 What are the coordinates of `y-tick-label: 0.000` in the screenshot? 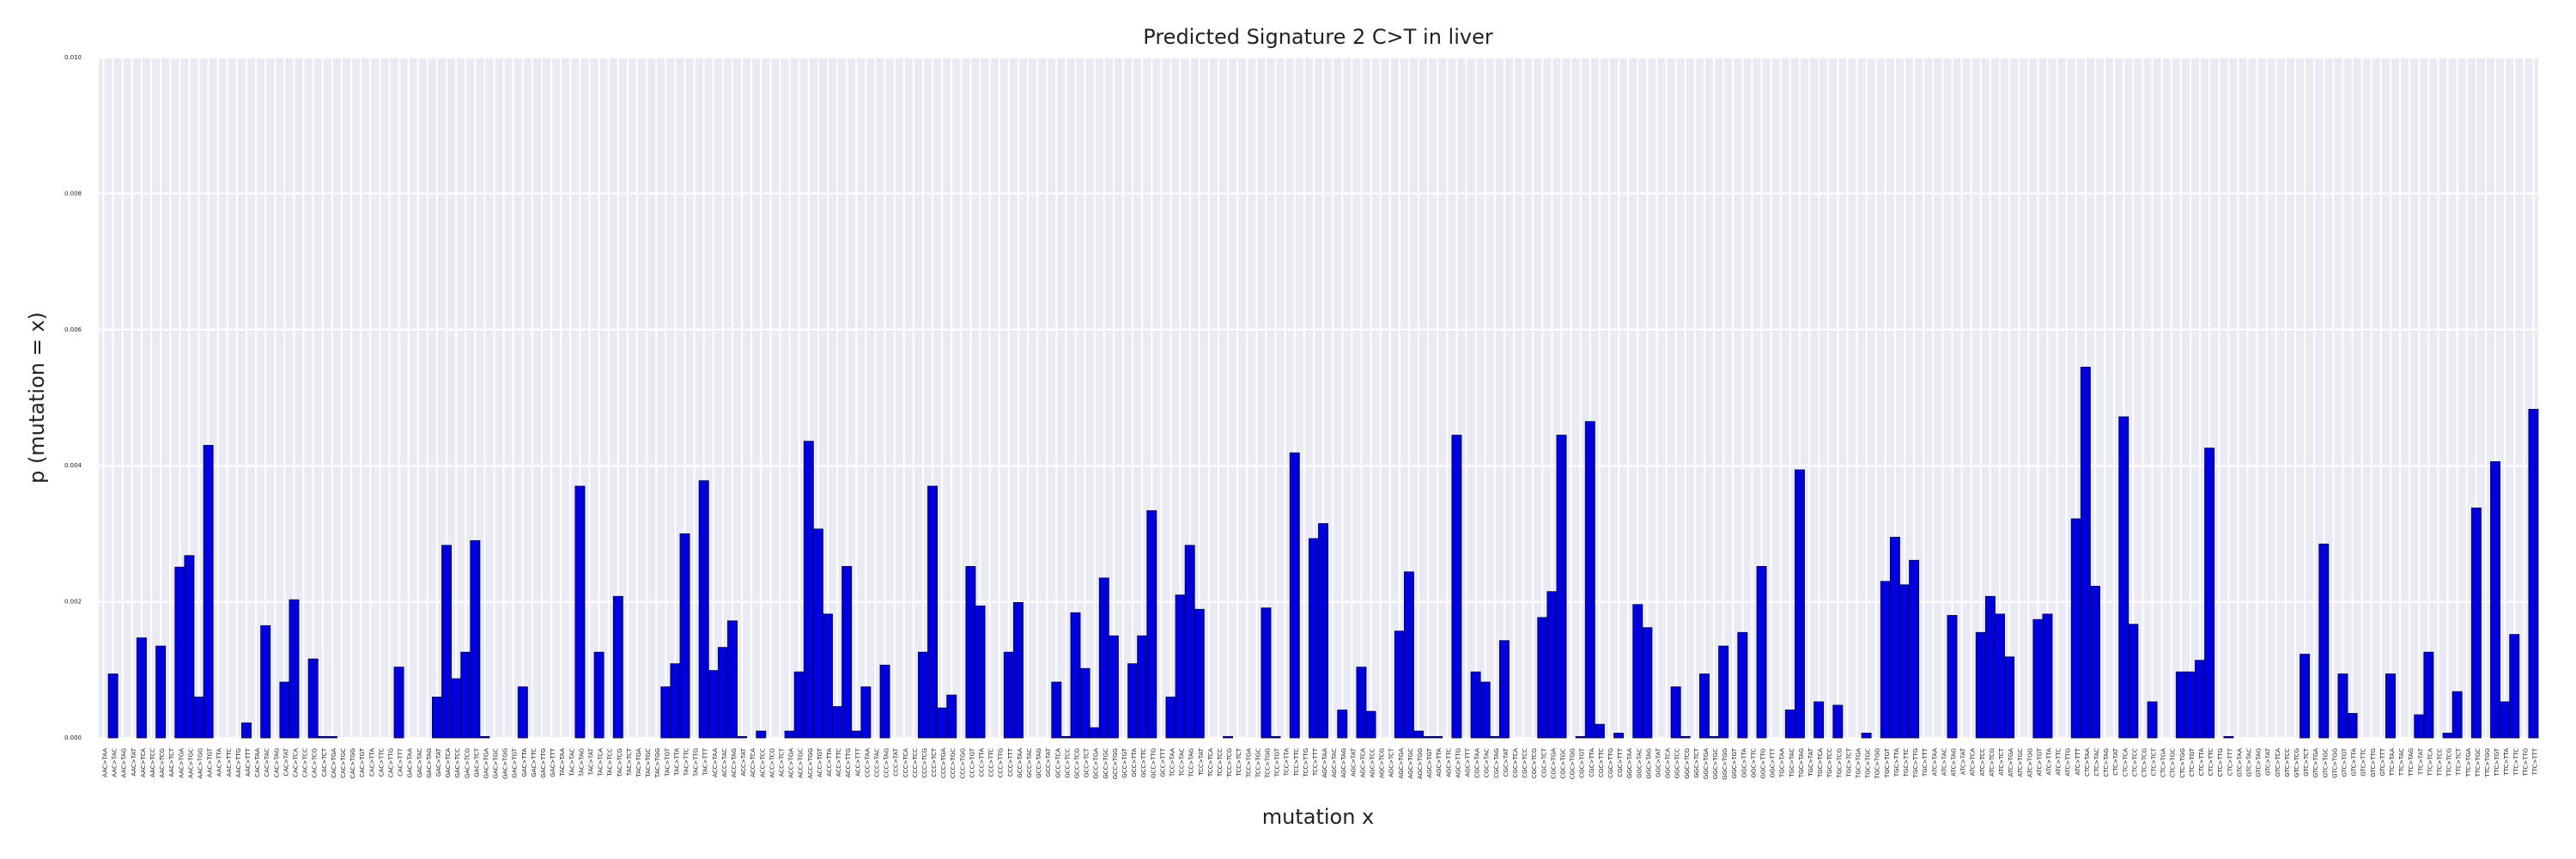 It's located at (73, 737).